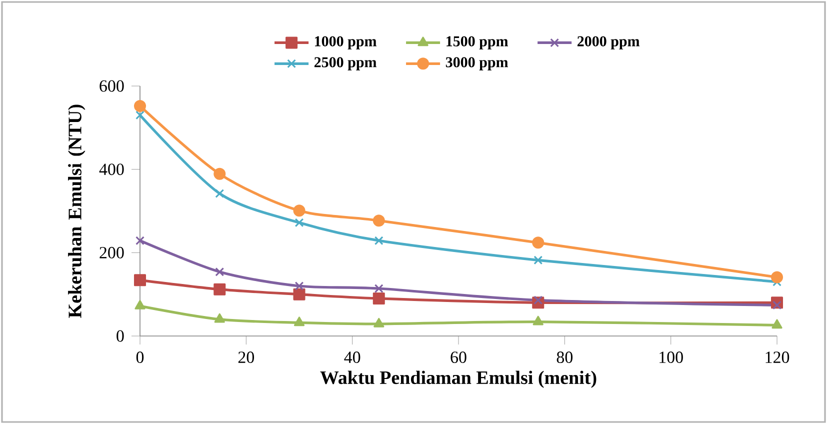  Describe the element at coordinates (112, 86) in the screenshot. I see `y-tick-label: 600` at that location.